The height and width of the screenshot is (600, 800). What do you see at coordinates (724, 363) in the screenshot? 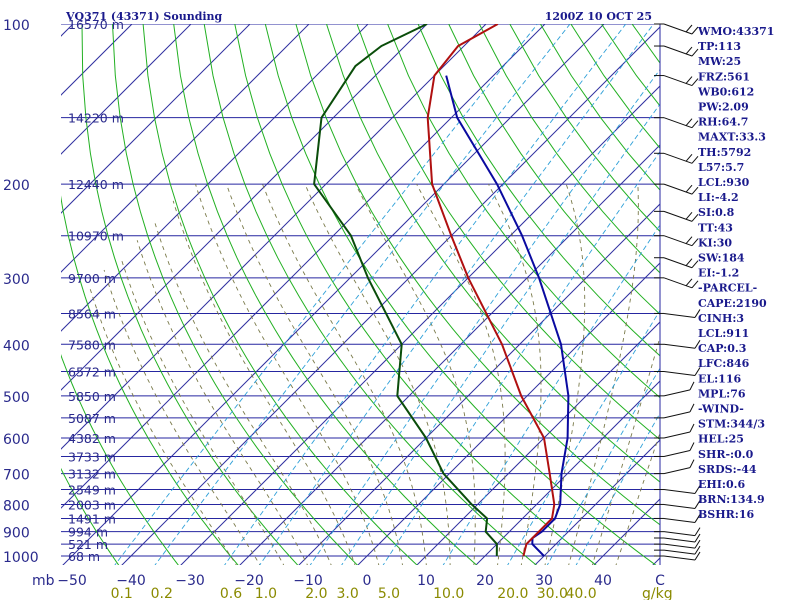
I see `sounding-stat-item: LFC:846` at bounding box center [724, 363].